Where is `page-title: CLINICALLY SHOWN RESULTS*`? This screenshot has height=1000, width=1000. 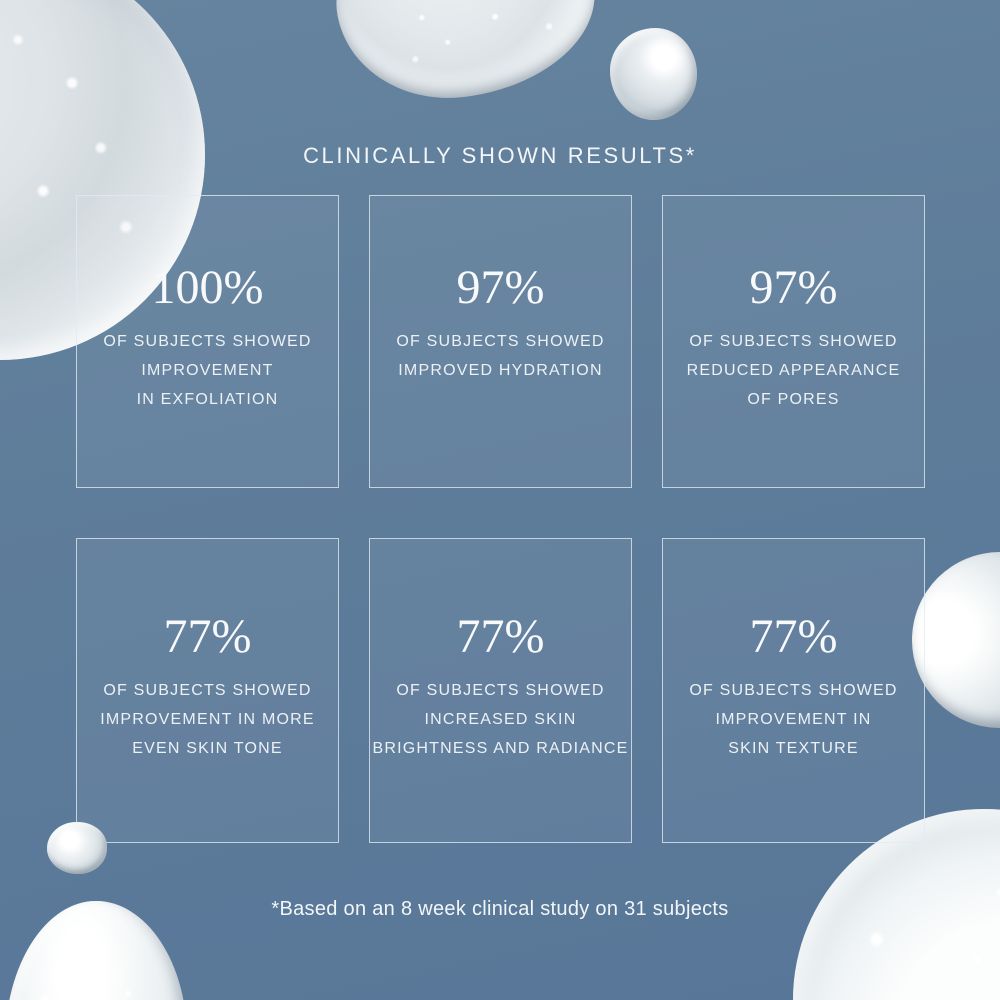 page-title: CLINICALLY SHOWN RESULTS* is located at coordinates (500, 155).